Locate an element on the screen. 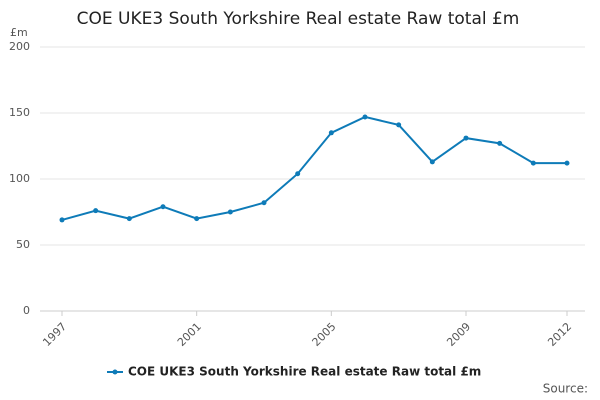 This screenshot has width=600, height=400. y-axis-label: £m is located at coordinates (19, 32).